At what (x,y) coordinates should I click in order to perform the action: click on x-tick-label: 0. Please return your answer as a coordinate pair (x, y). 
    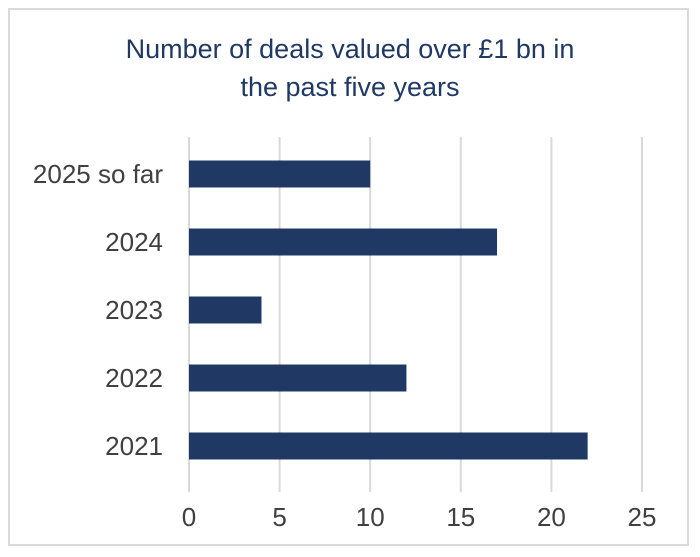
    Looking at the image, I should click on (189, 517).